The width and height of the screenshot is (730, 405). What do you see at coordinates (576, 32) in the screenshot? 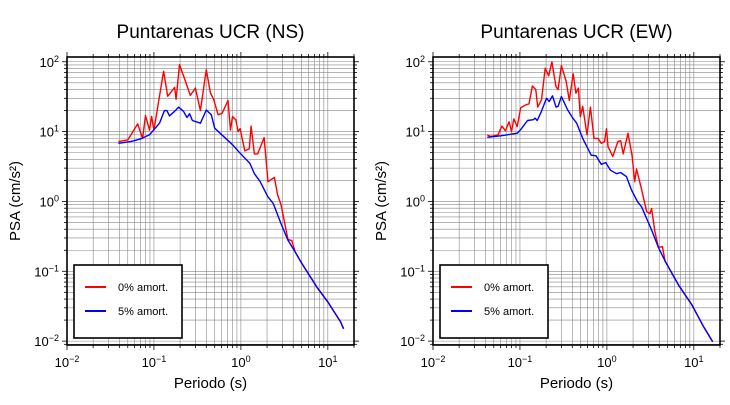
I see `chart-title: Puntarenas UCR (EW)` at bounding box center [576, 32].